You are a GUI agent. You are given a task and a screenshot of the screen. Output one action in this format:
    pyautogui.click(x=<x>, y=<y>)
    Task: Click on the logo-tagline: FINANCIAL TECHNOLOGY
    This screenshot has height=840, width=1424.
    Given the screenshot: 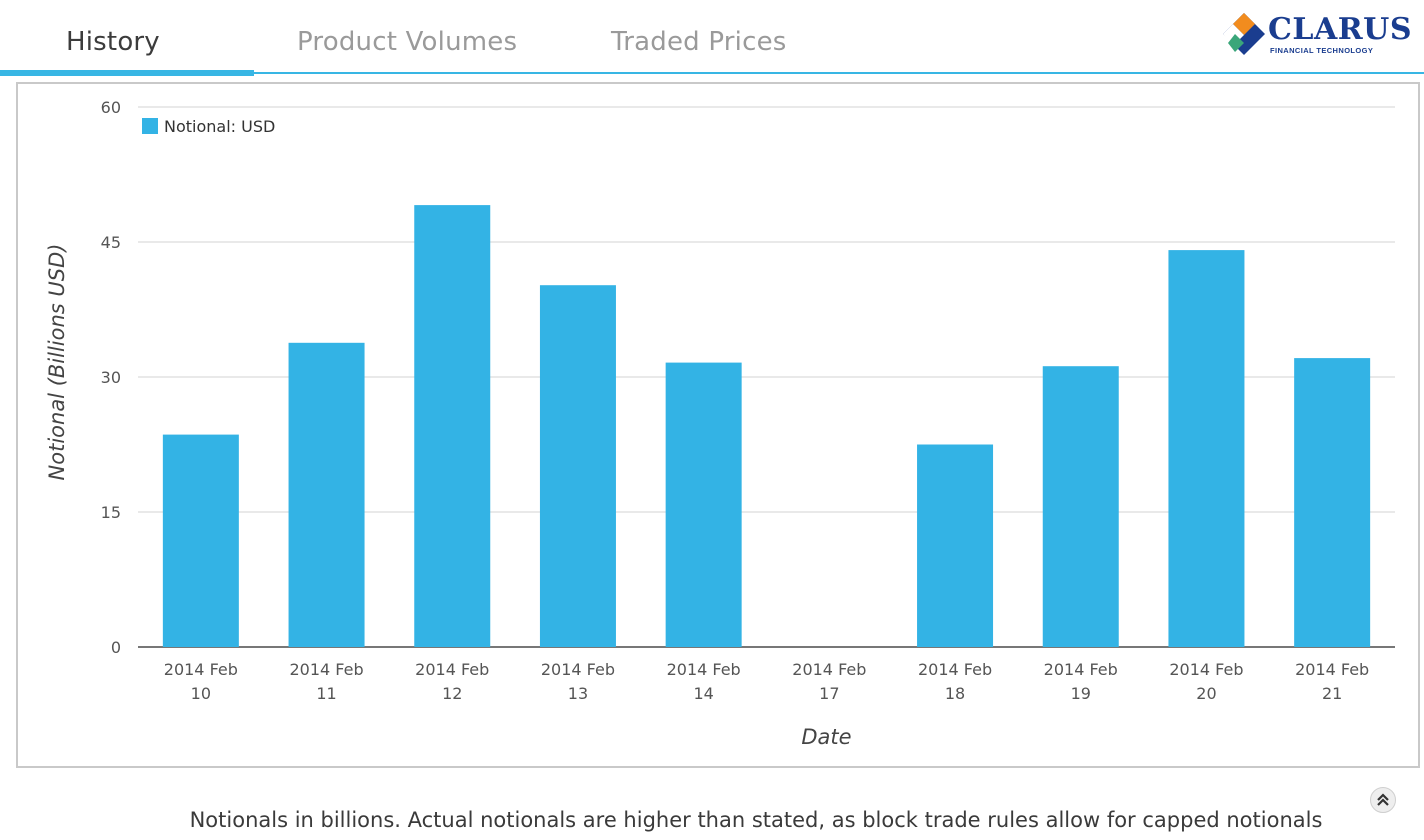 What is the action you would take?
    pyautogui.click(x=1322, y=50)
    